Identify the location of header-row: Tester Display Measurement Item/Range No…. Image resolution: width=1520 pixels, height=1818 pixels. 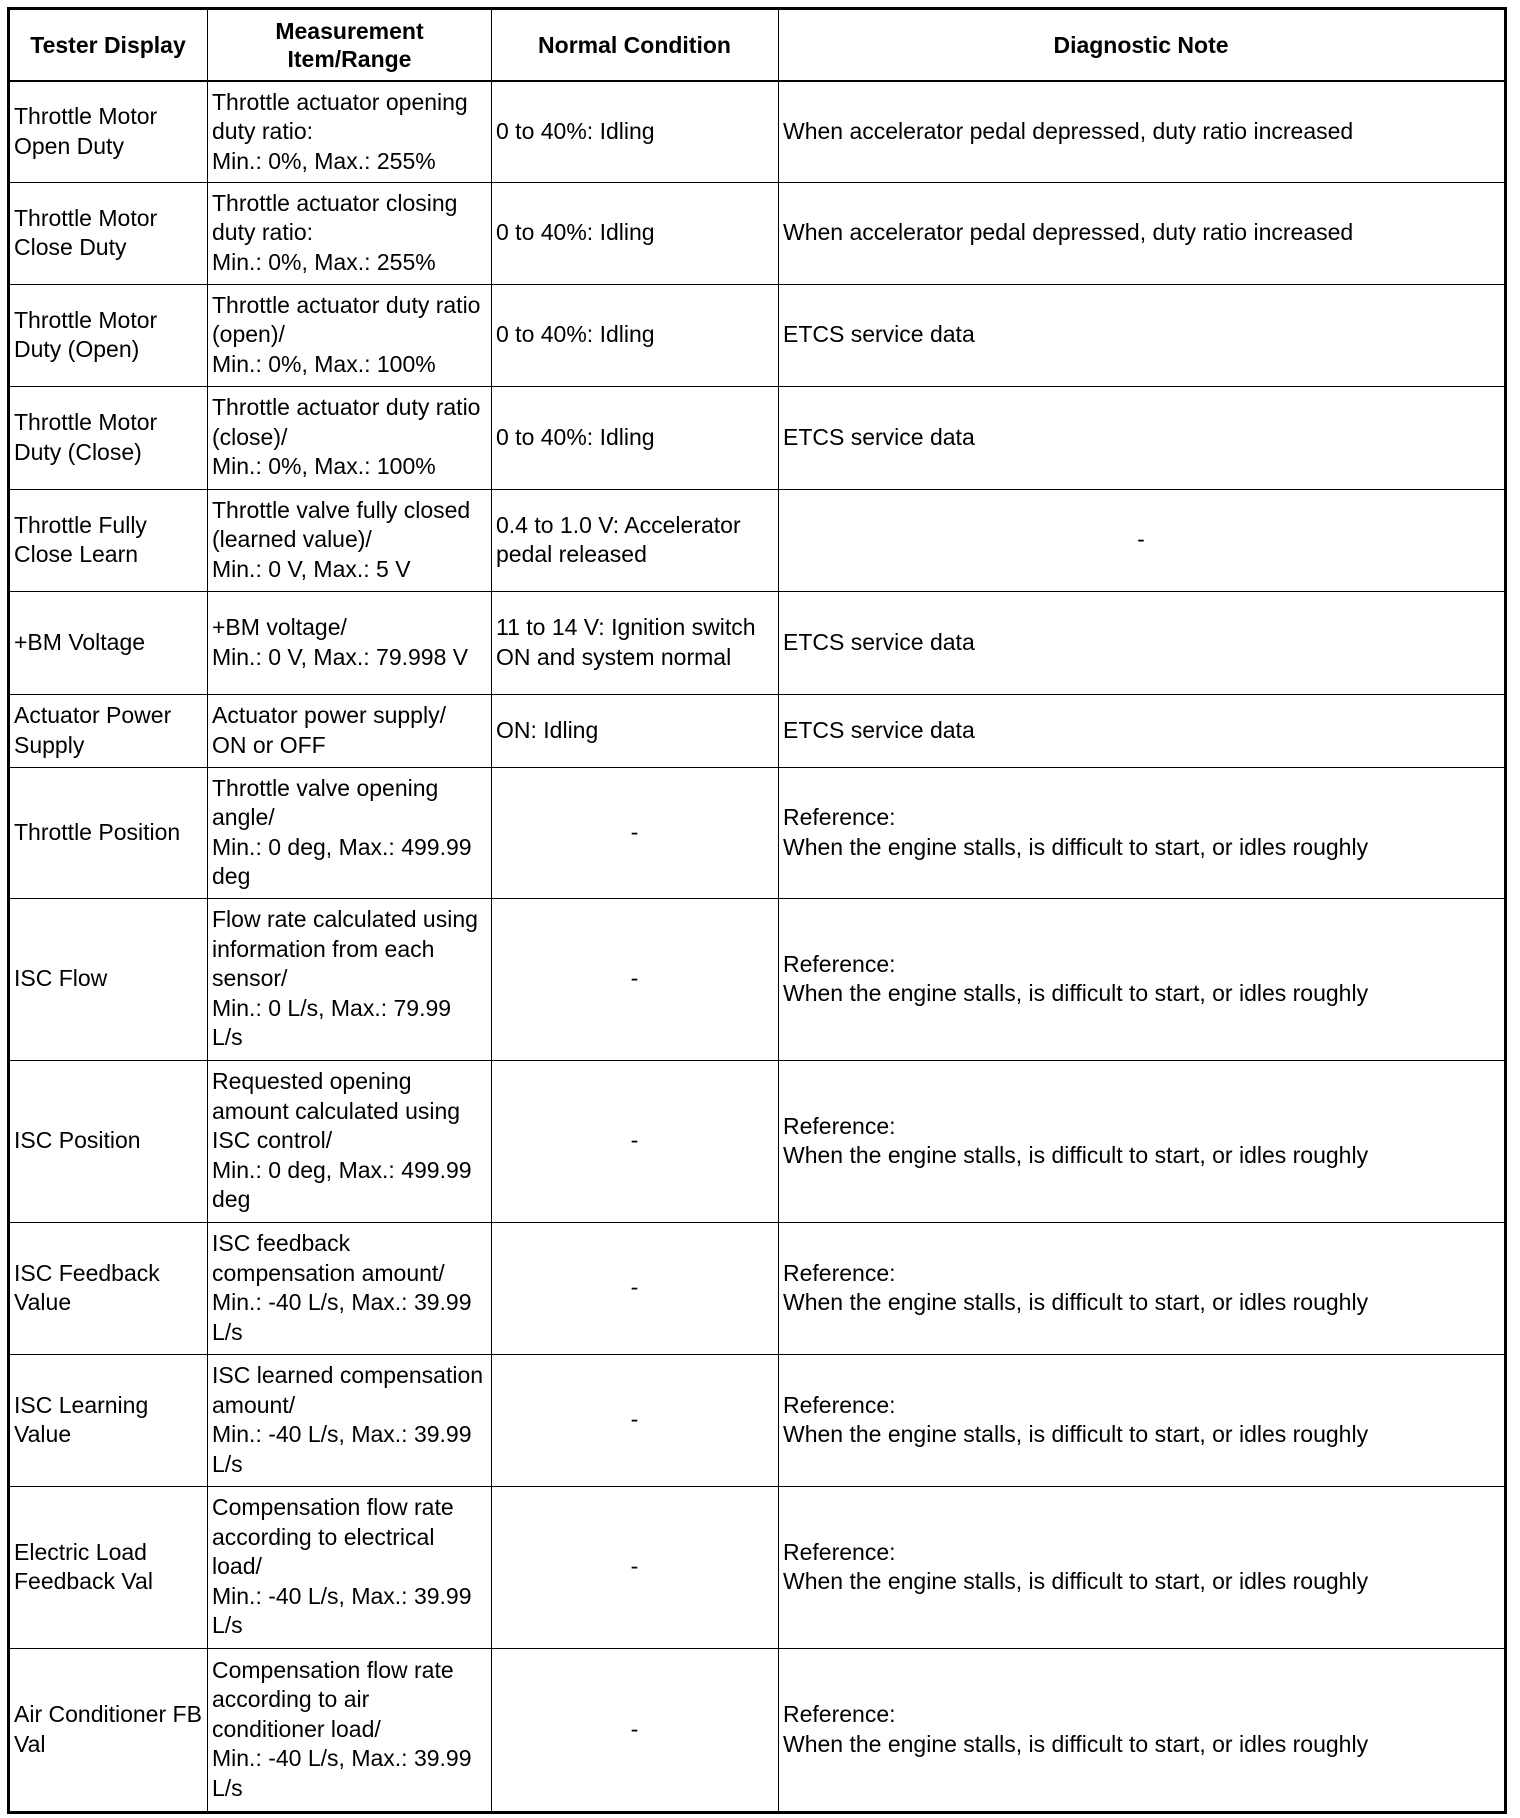
(757, 45).